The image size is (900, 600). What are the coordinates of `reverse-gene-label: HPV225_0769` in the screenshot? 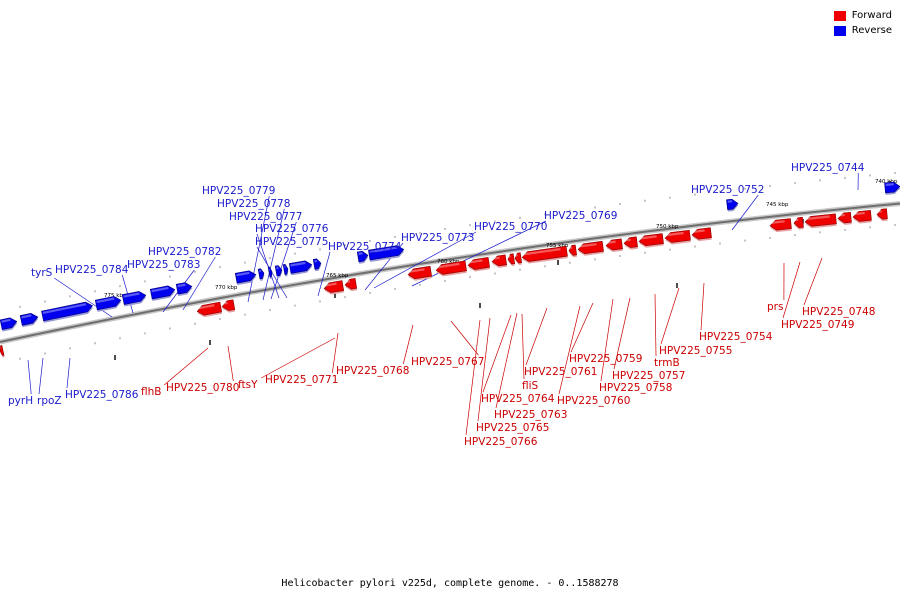 It's located at (580, 216).